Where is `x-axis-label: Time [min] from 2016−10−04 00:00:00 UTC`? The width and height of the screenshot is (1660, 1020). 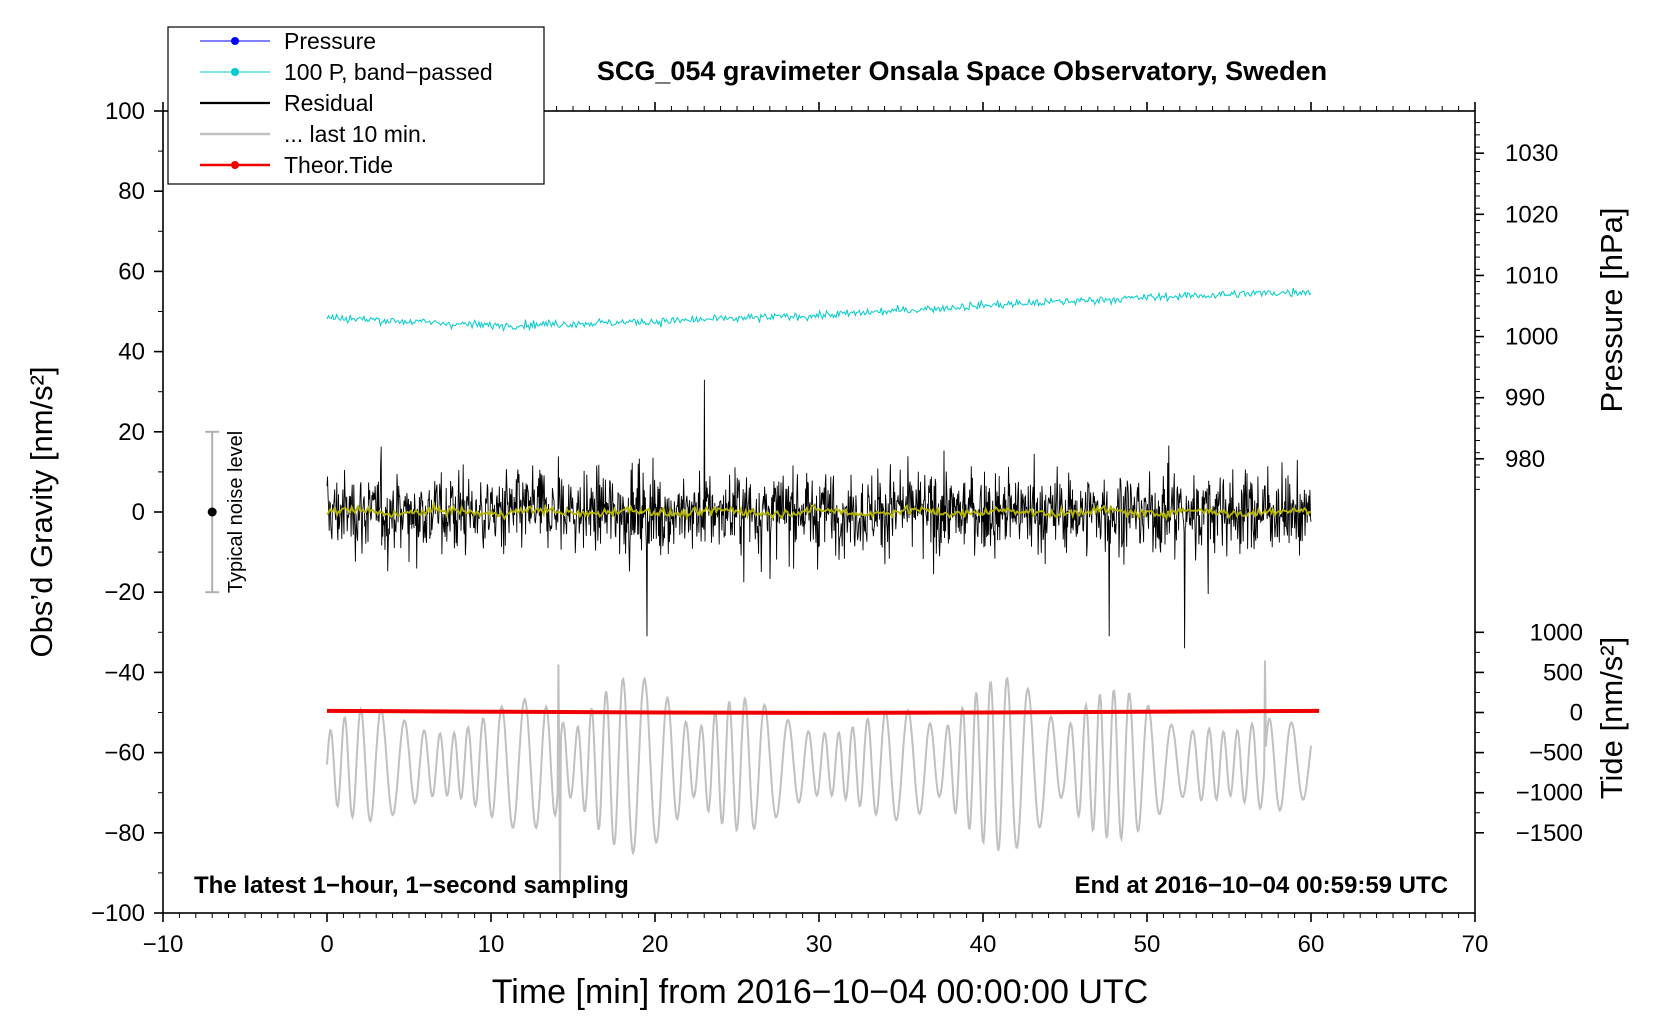
x-axis-label: Time [min] from 2016−10−04 00:00:00 UTC is located at coordinates (820, 992).